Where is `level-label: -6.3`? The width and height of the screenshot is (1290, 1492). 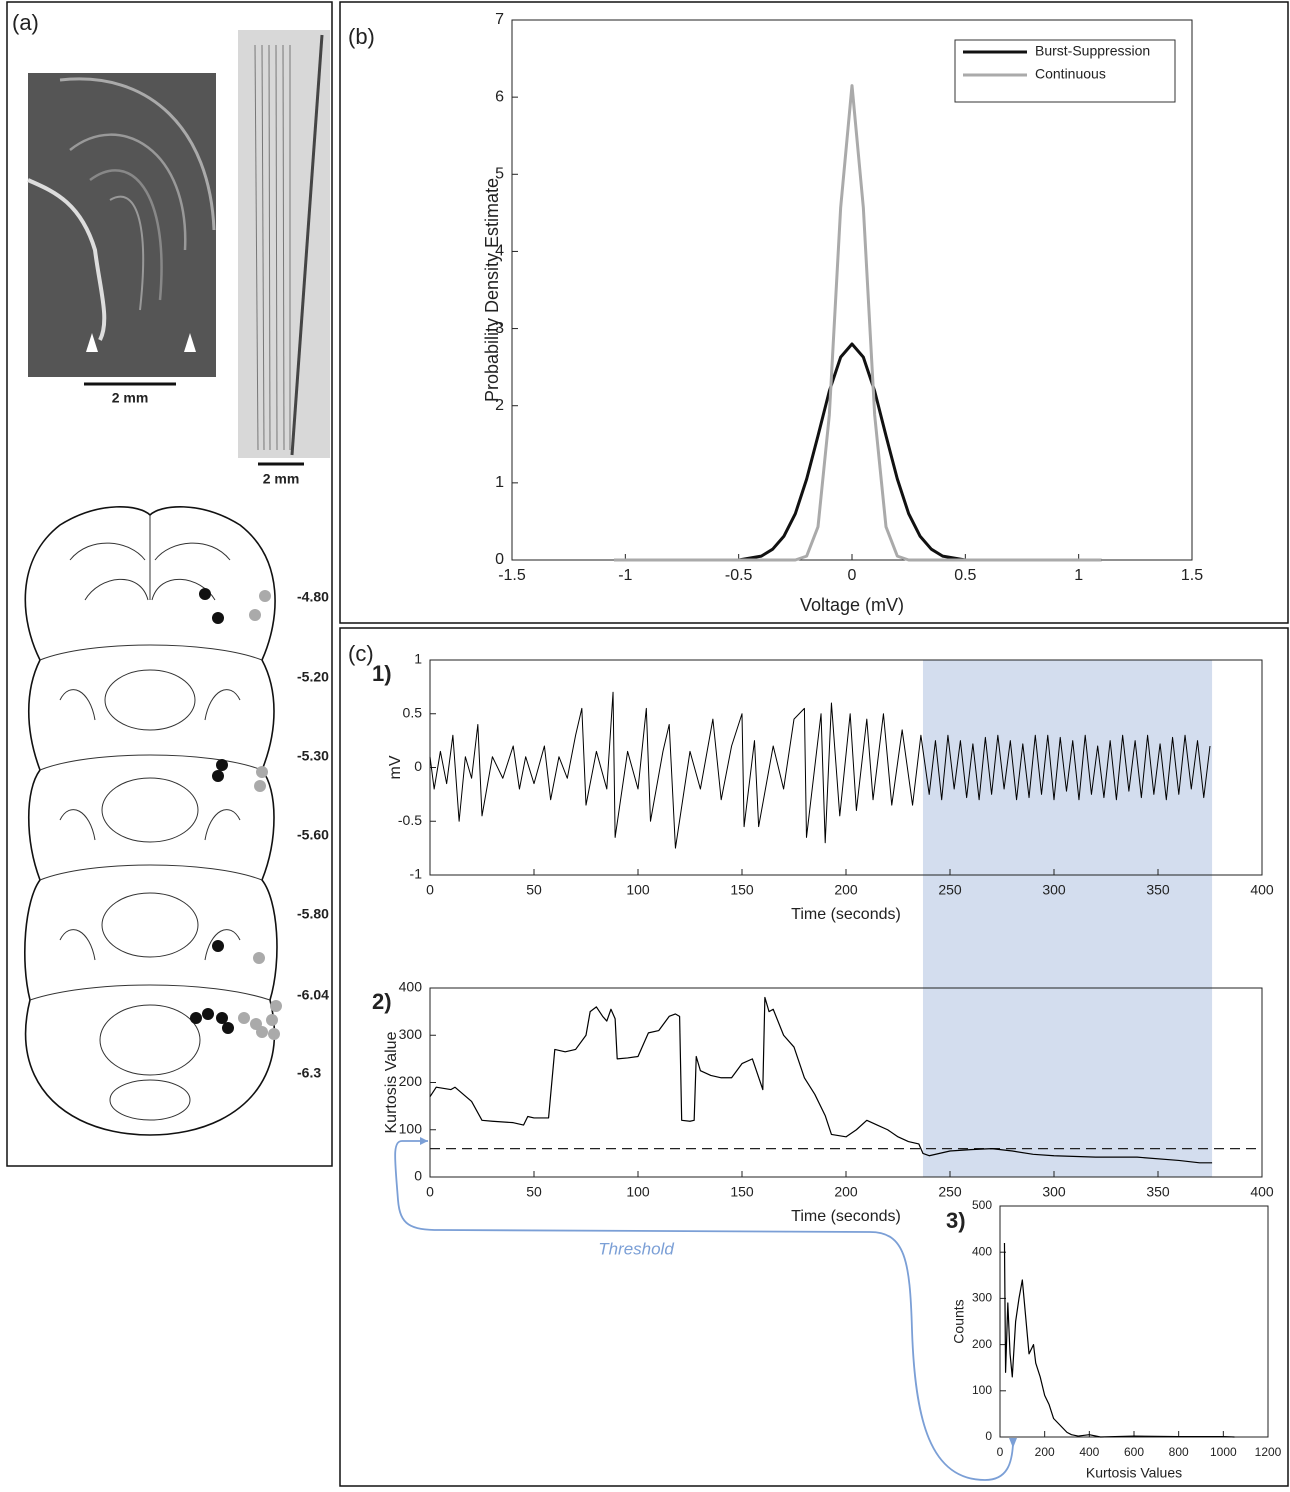 level-label: -6.3 is located at coordinates (309, 1073).